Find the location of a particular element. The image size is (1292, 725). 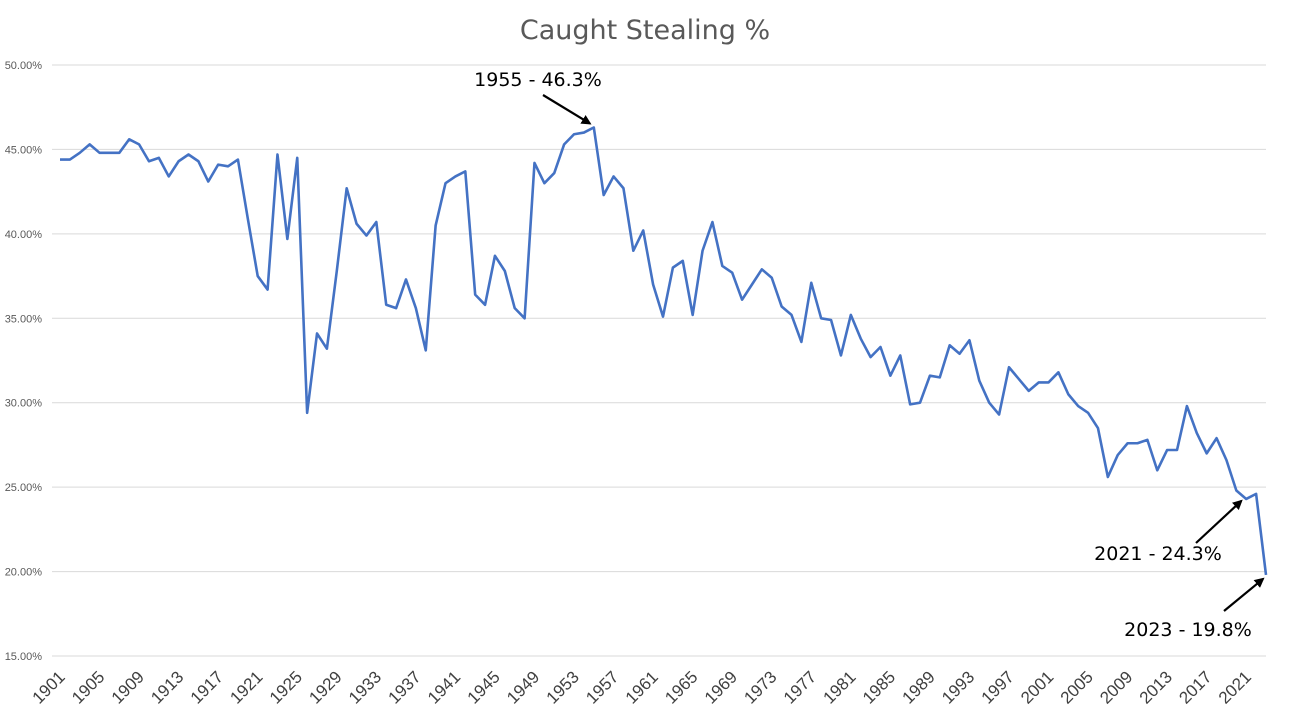

x-tick-label: 1921 is located at coordinates (246, 687).